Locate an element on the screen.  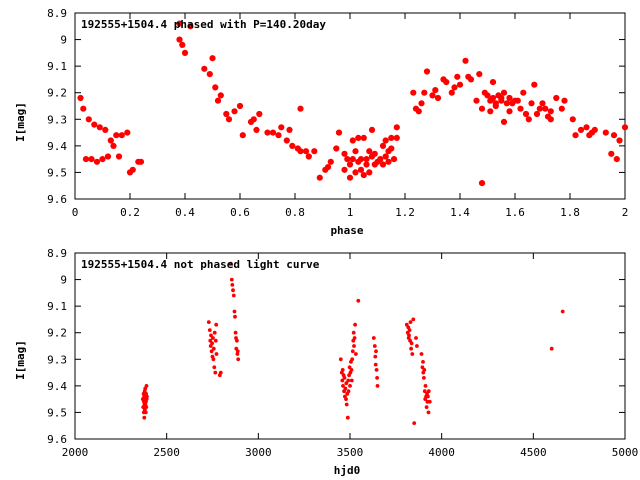
y-tick-label: 9.6 is located at coordinates (57, 439).